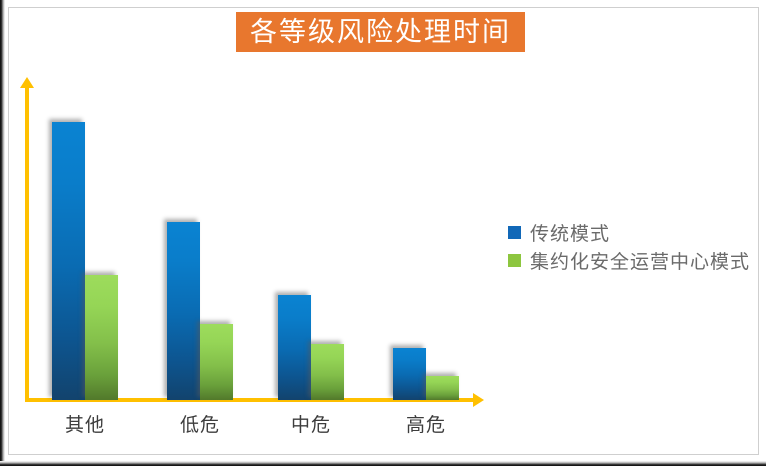 The image size is (766, 466). What do you see at coordinates (183, 311) in the screenshot?
I see `bar-低危-传统模式` at bounding box center [183, 311].